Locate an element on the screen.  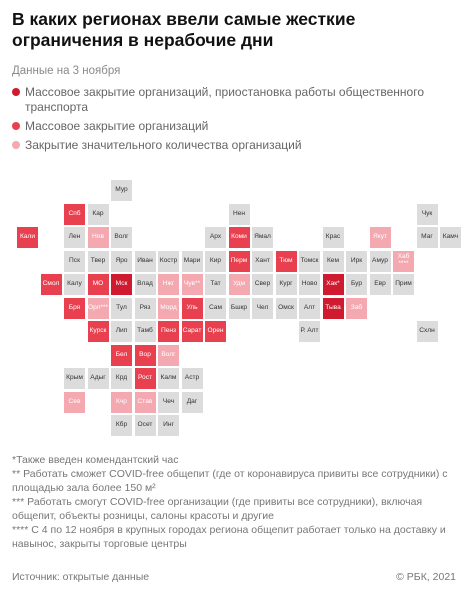
region-tile: Перм is located at coordinates (239, 261).